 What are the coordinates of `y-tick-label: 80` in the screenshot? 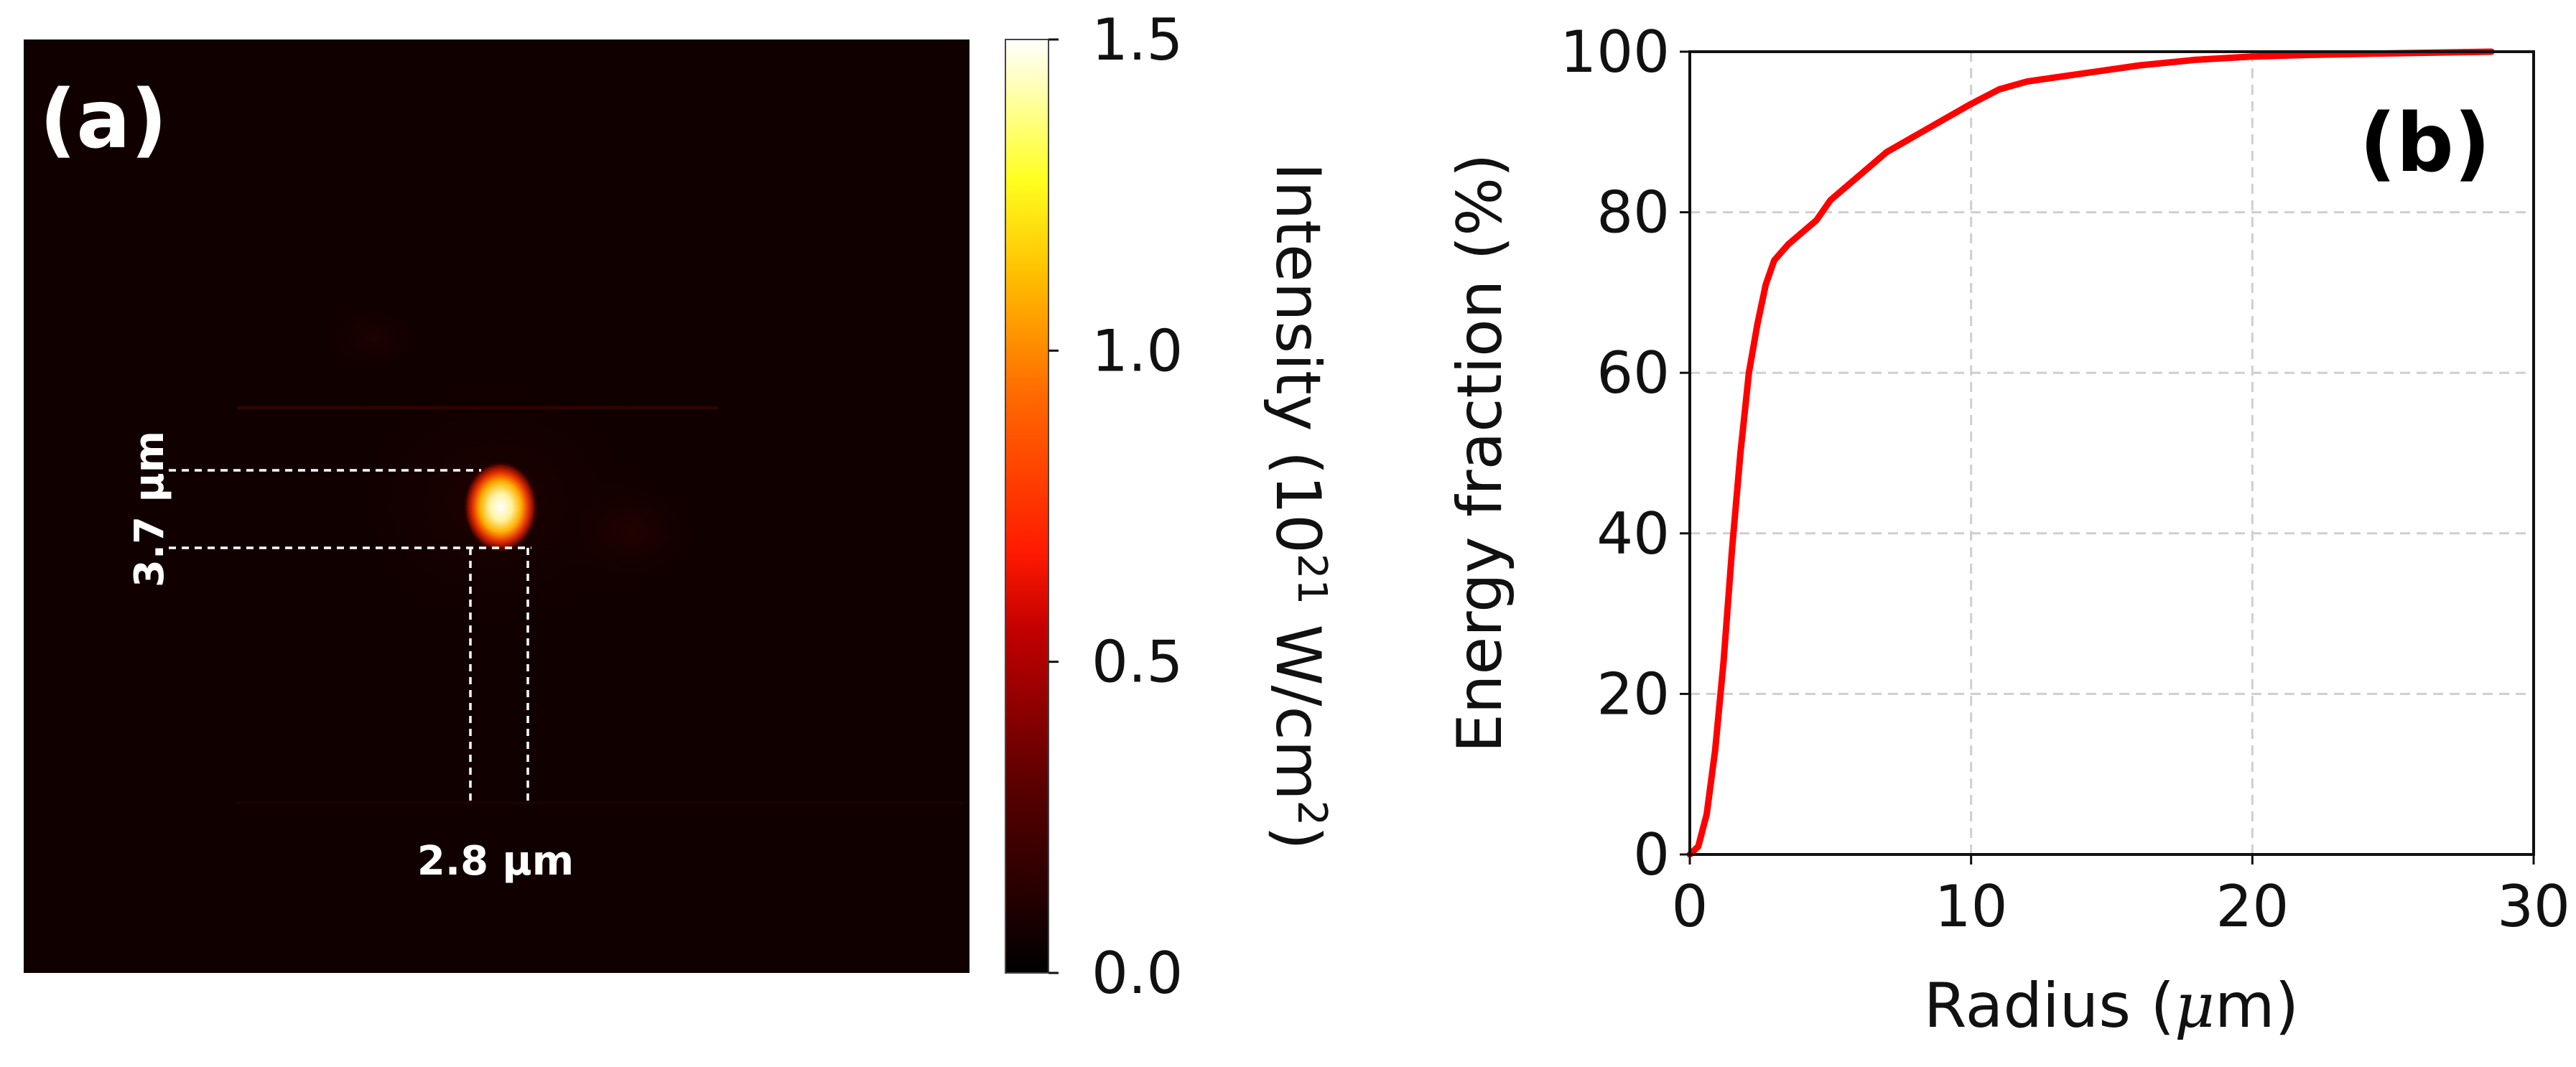 It's located at (1633, 213).